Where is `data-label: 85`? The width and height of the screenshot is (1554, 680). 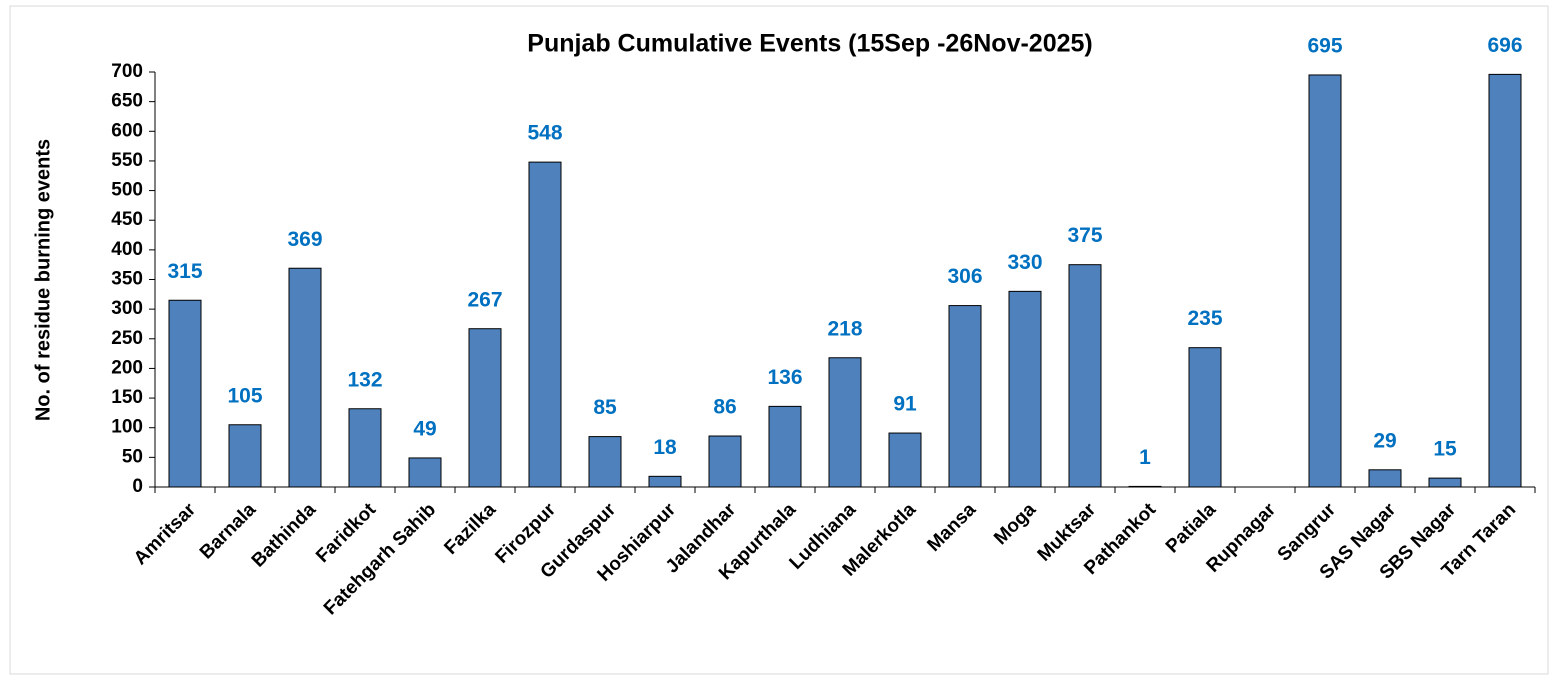 data-label: 85 is located at coordinates (605, 407).